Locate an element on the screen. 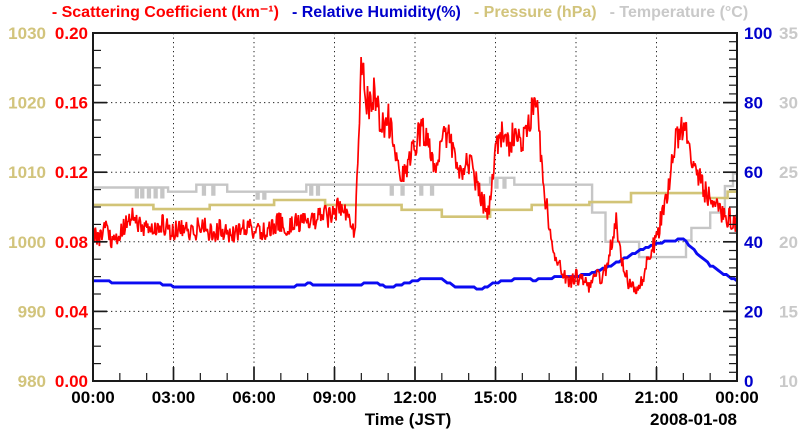 The image size is (800, 434). scattering-tick-label: 0.16 is located at coordinates (71, 103).